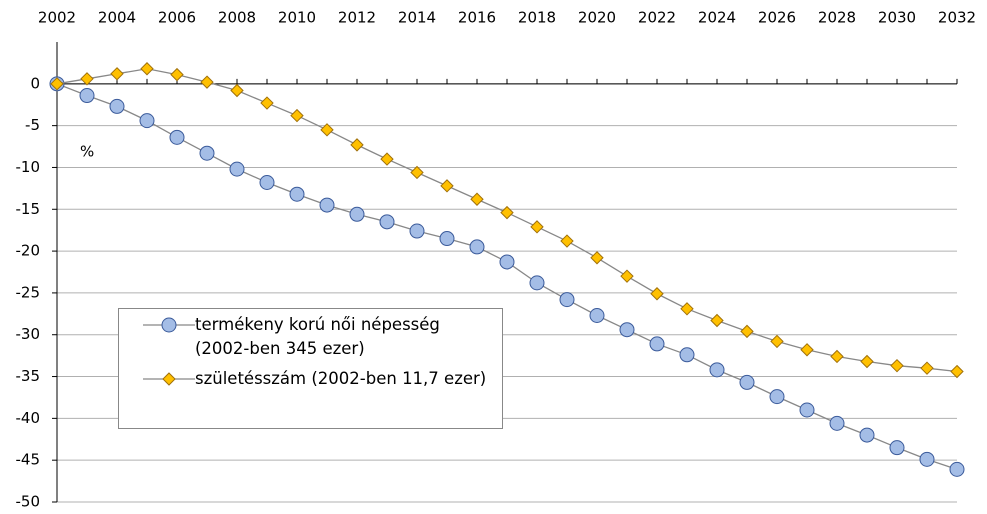  What do you see at coordinates (297, 18) in the screenshot?
I see `x-tick-label: 2010` at bounding box center [297, 18].